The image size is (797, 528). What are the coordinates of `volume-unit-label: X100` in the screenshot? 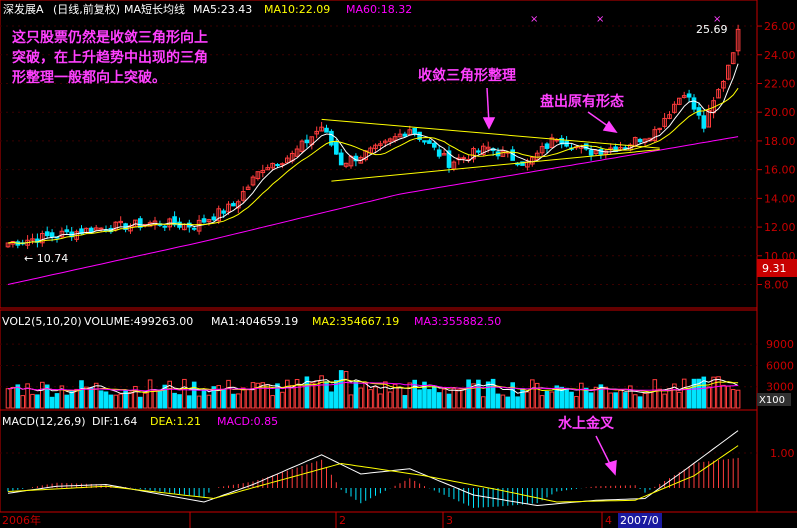 It's located at (772, 400).